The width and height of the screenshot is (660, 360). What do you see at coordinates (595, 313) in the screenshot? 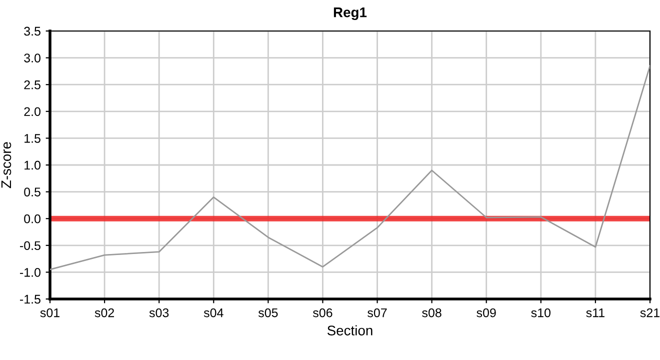
I see `x-tick-label: s11` at bounding box center [595, 313].